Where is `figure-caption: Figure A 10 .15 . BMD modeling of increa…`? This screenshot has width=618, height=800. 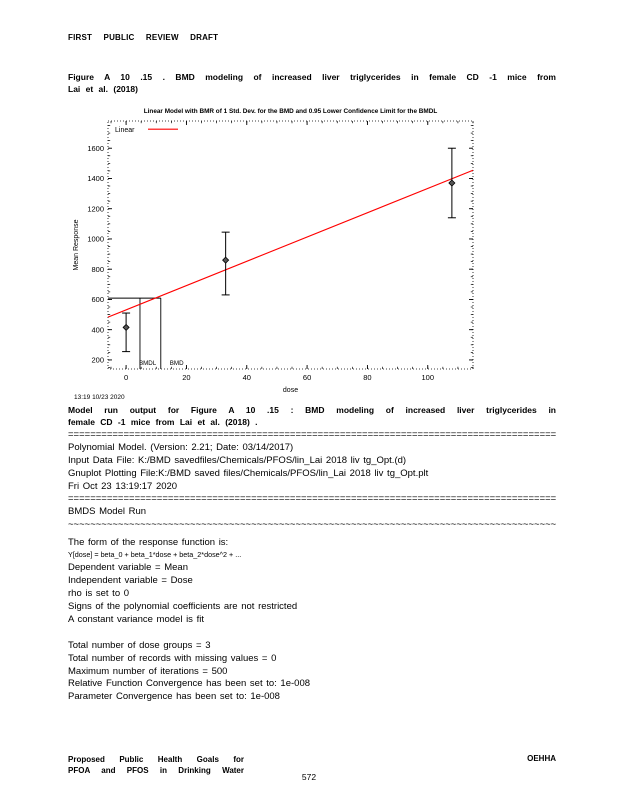 figure-caption: Figure A 10 .15 . BMD modeling of increa… is located at coordinates (312, 83).